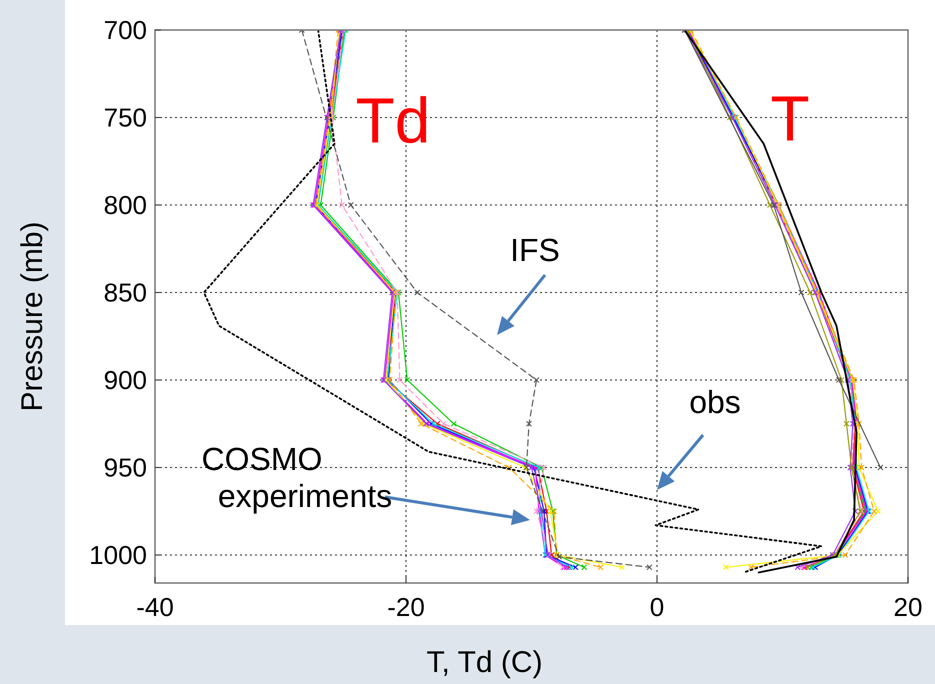 This screenshot has height=684, width=935. What do you see at coordinates (715, 402) in the screenshot?
I see `annotation: obs` at bounding box center [715, 402].